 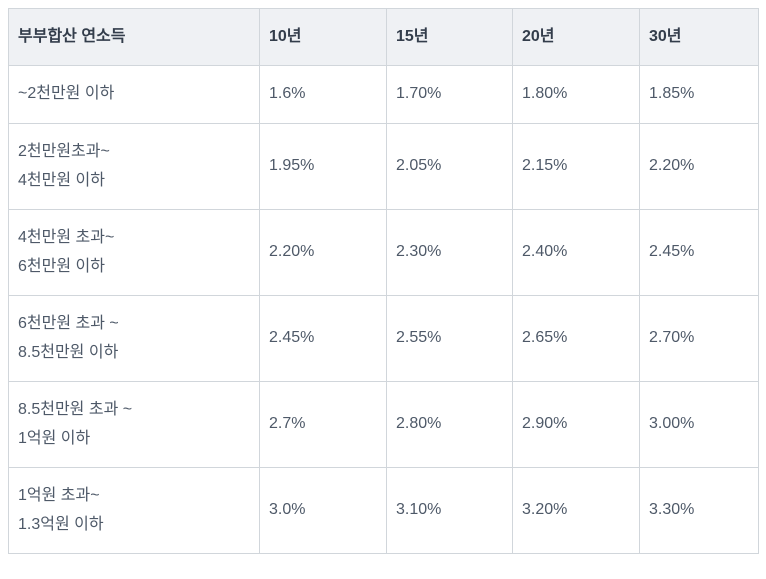 I want to click on rate-cell: 3.30%, so click(x=699, y=510).